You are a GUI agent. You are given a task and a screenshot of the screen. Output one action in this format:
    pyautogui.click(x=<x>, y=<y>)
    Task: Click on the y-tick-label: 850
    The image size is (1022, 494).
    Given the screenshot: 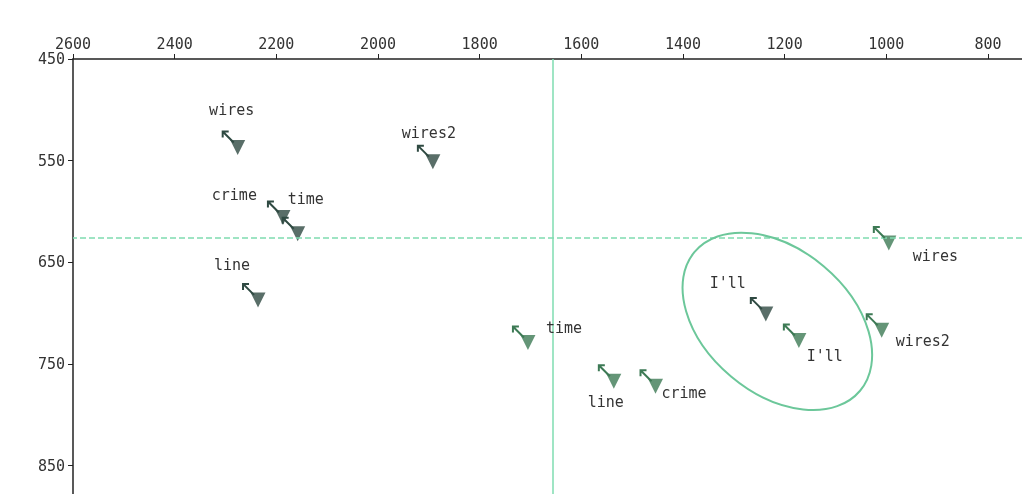 What is the action you would take?
    pyautogui.click(x=51, y=465)
    